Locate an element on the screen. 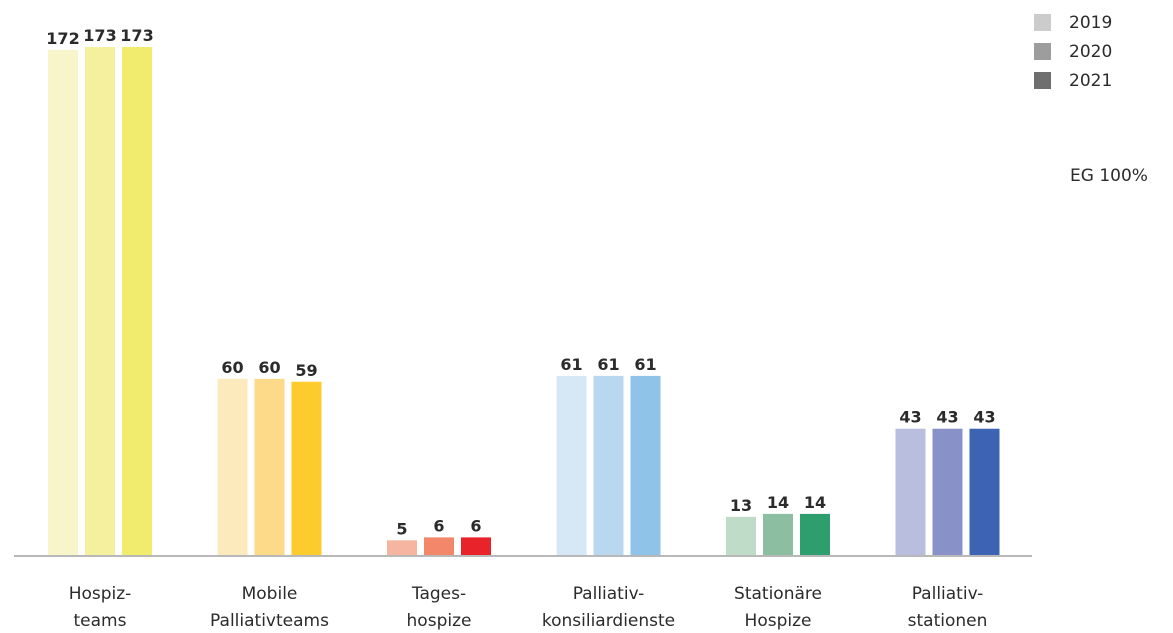 The width and height of the screenshot is (1173, 633). category-label-3-line-0: Palliativ- is located at coordinates (609, 594).